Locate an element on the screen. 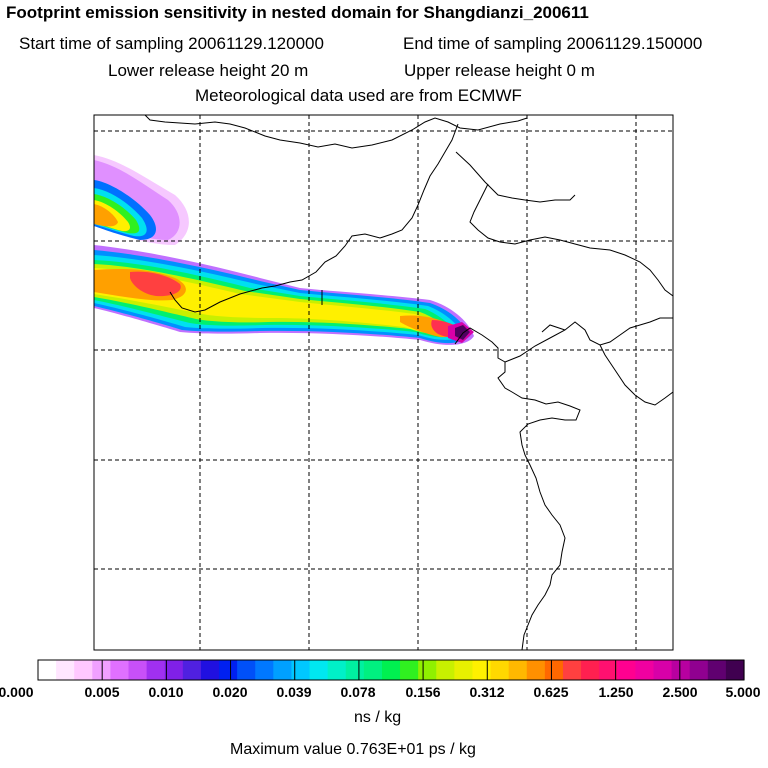 The height and width of the screenshot is (768, 768). maximum-value: Maximum value 0.763E+01 ps / kg is located at coordinates (353, 749).